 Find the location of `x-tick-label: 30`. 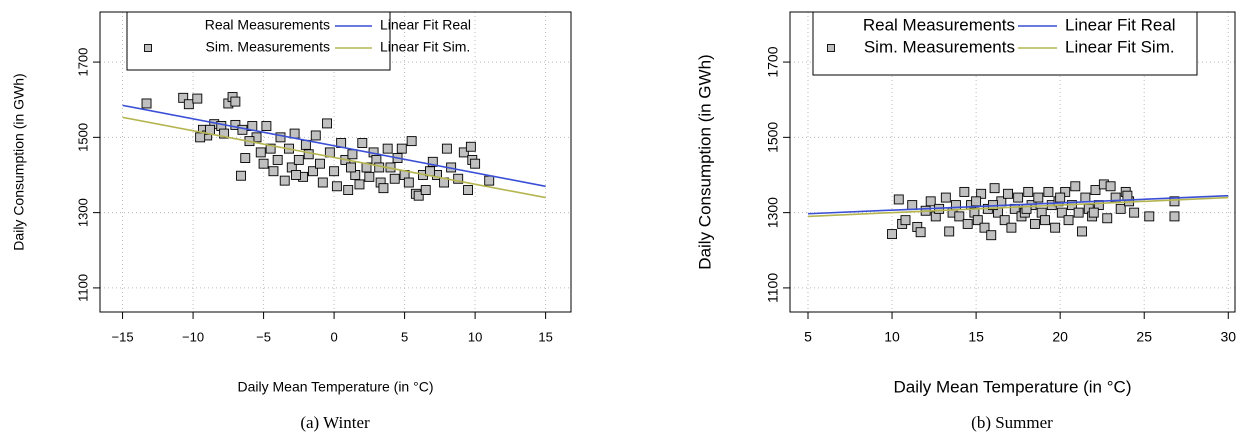

x-tick-label: 30 is located at coordinates (1228, 337).